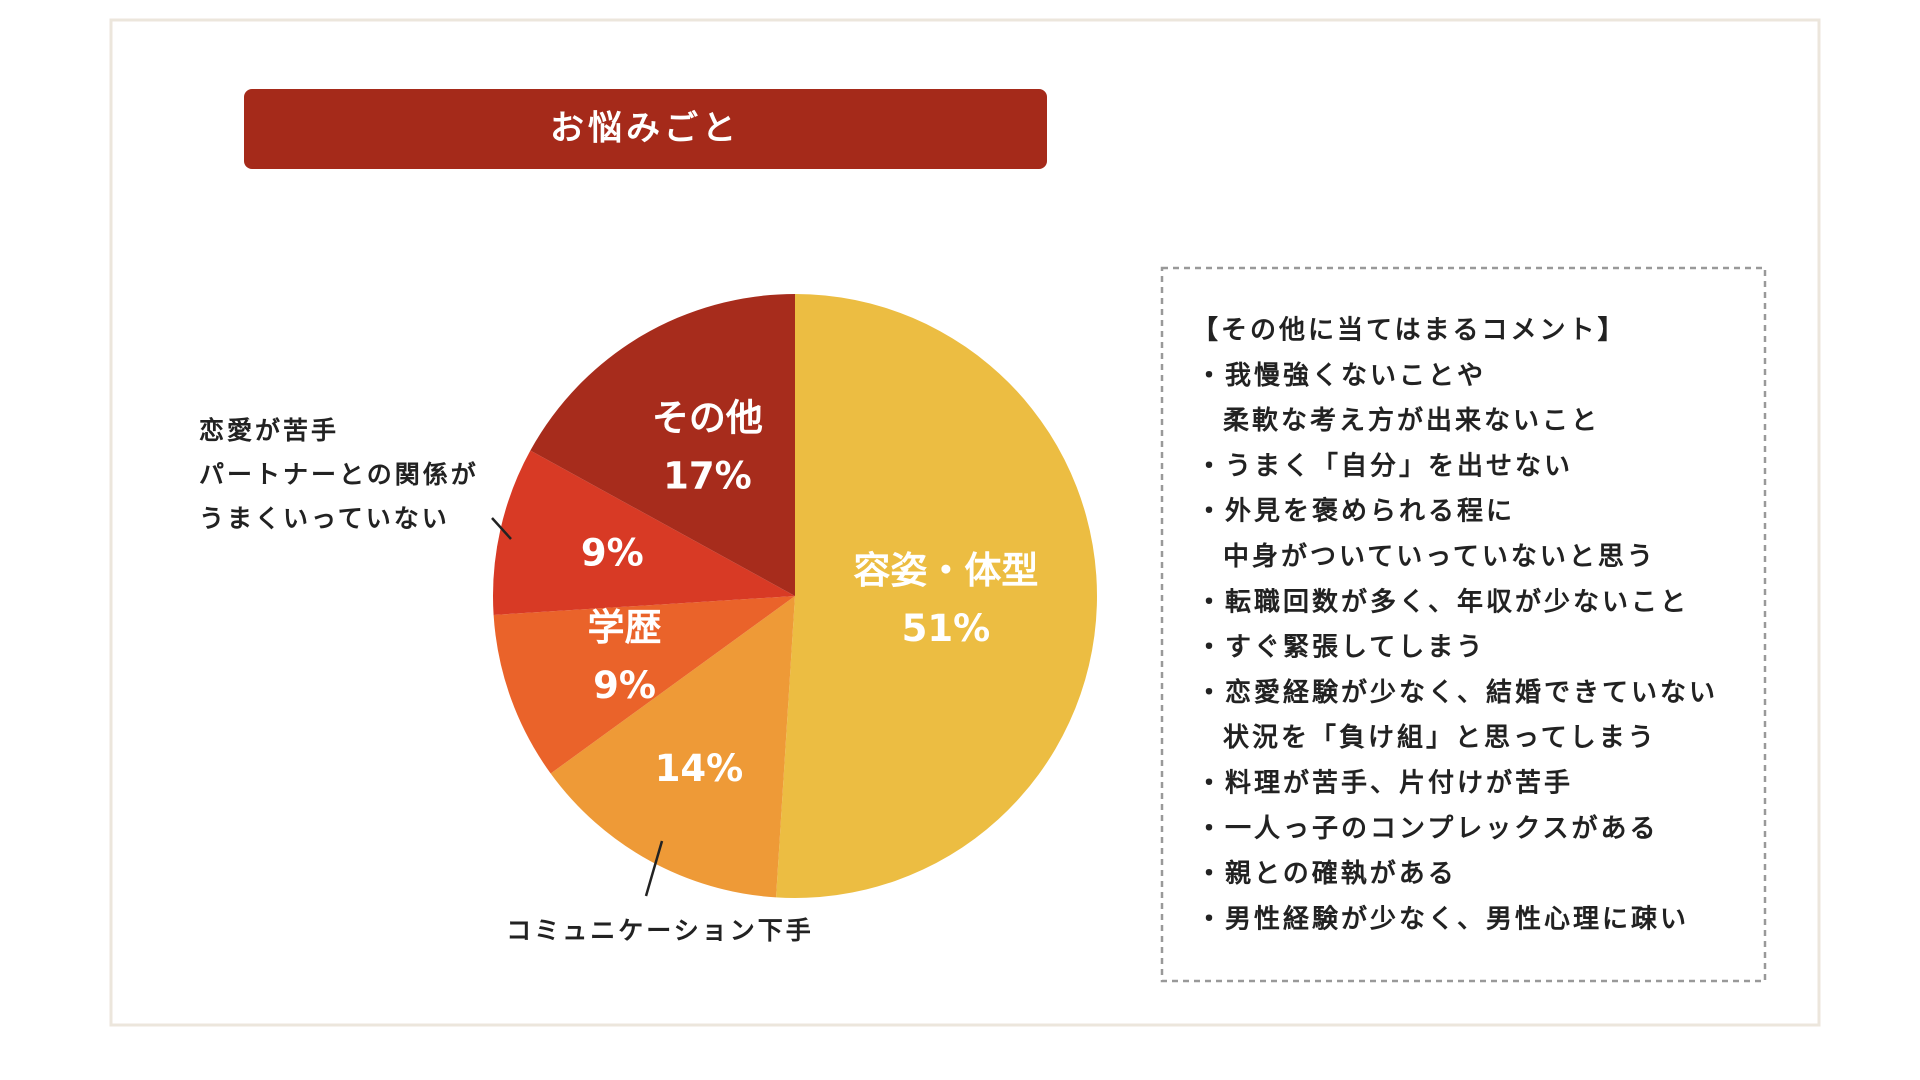 This screenshot has width=1920, height=1080. Describe the element at coordinates (707, 475) in the screenshot. I see `value-label: 17%` at that location.